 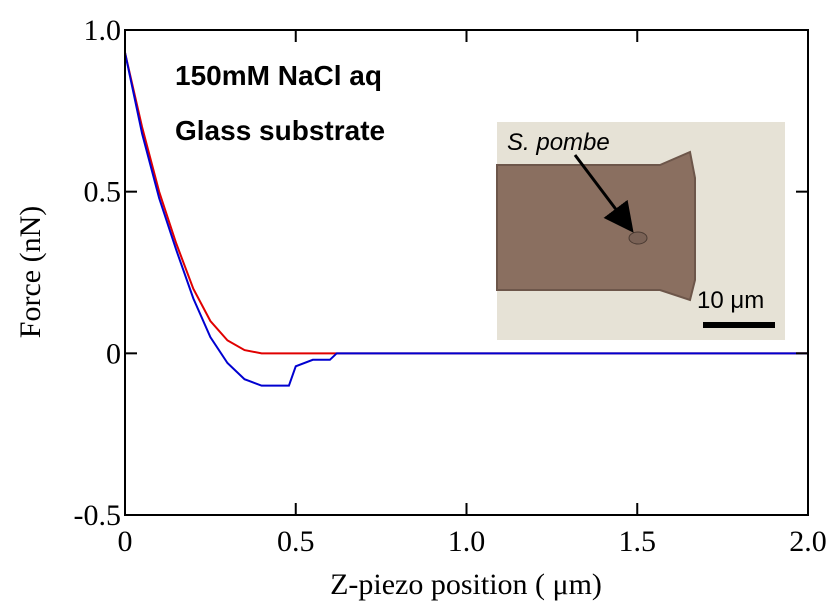 What do you see at coordinates (98, 515) in the screenshot?
I see `y-tick-label: -0.5` at bounding box center [98, 515].